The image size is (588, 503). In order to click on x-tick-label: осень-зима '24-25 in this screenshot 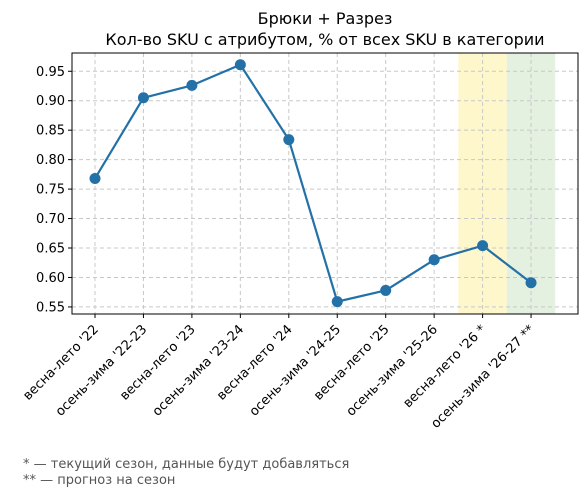, I will do `click(295, 370)`.